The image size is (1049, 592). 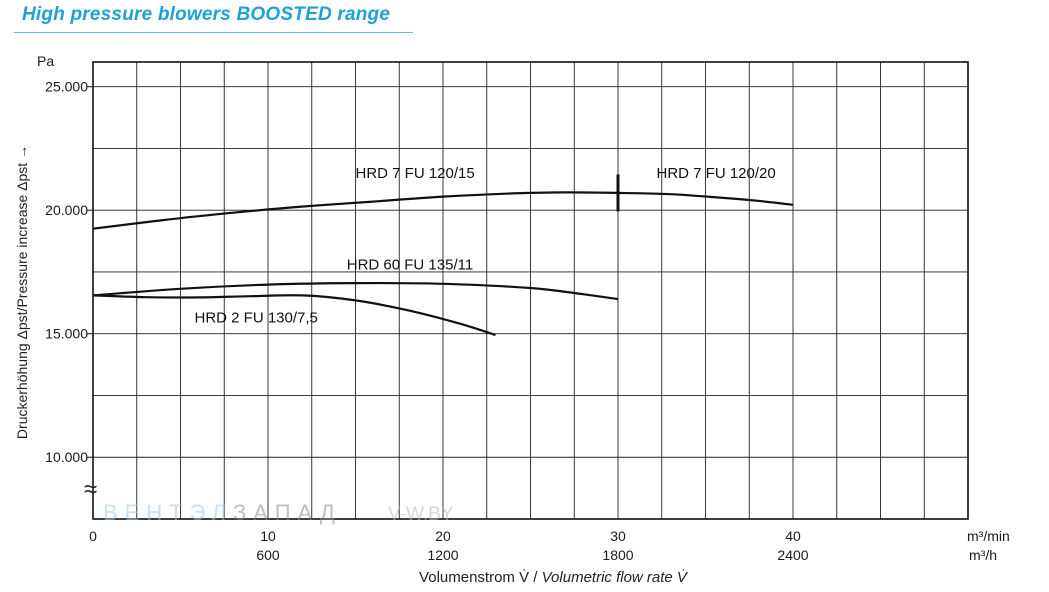 What do you see at coordinates (90, 489) in the screenshot?
I see `axis-break-icon: ≈` at bounding box center [90, 489].